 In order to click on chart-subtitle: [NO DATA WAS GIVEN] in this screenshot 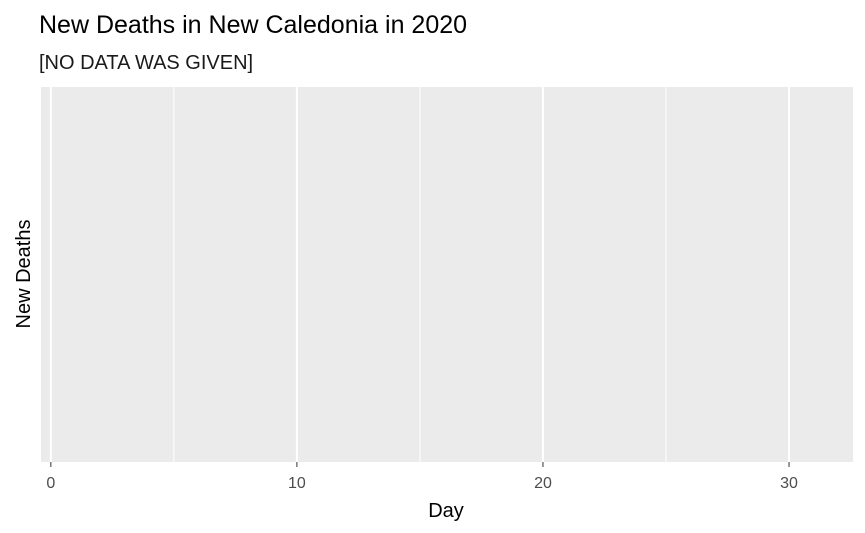, I will do `click(146, 63)`.